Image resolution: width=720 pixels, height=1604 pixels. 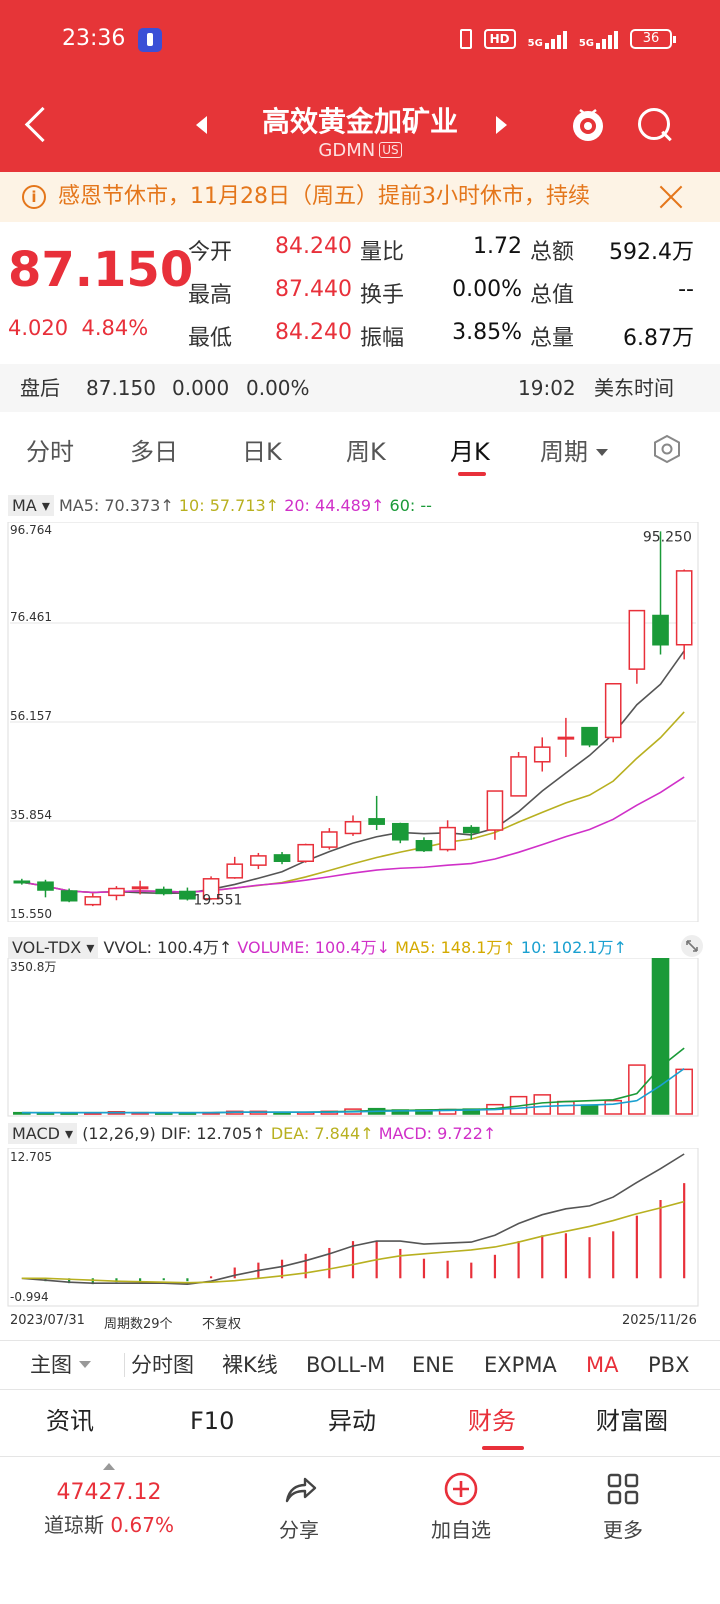 I want to click on volume-chart, so click(x=360, y=1038).